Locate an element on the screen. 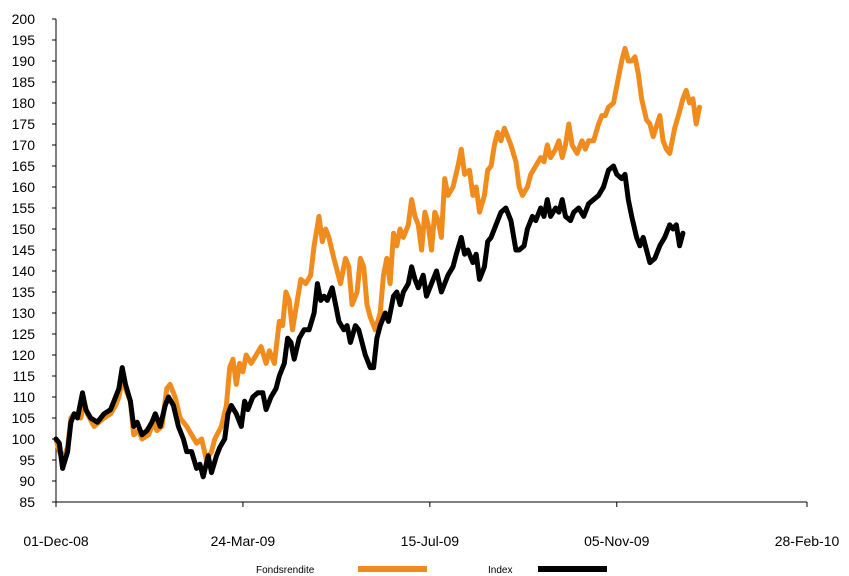 The height and width of the screenshot is (576, 849). y-tick-label: 155 is located at coordinates (24, 208).